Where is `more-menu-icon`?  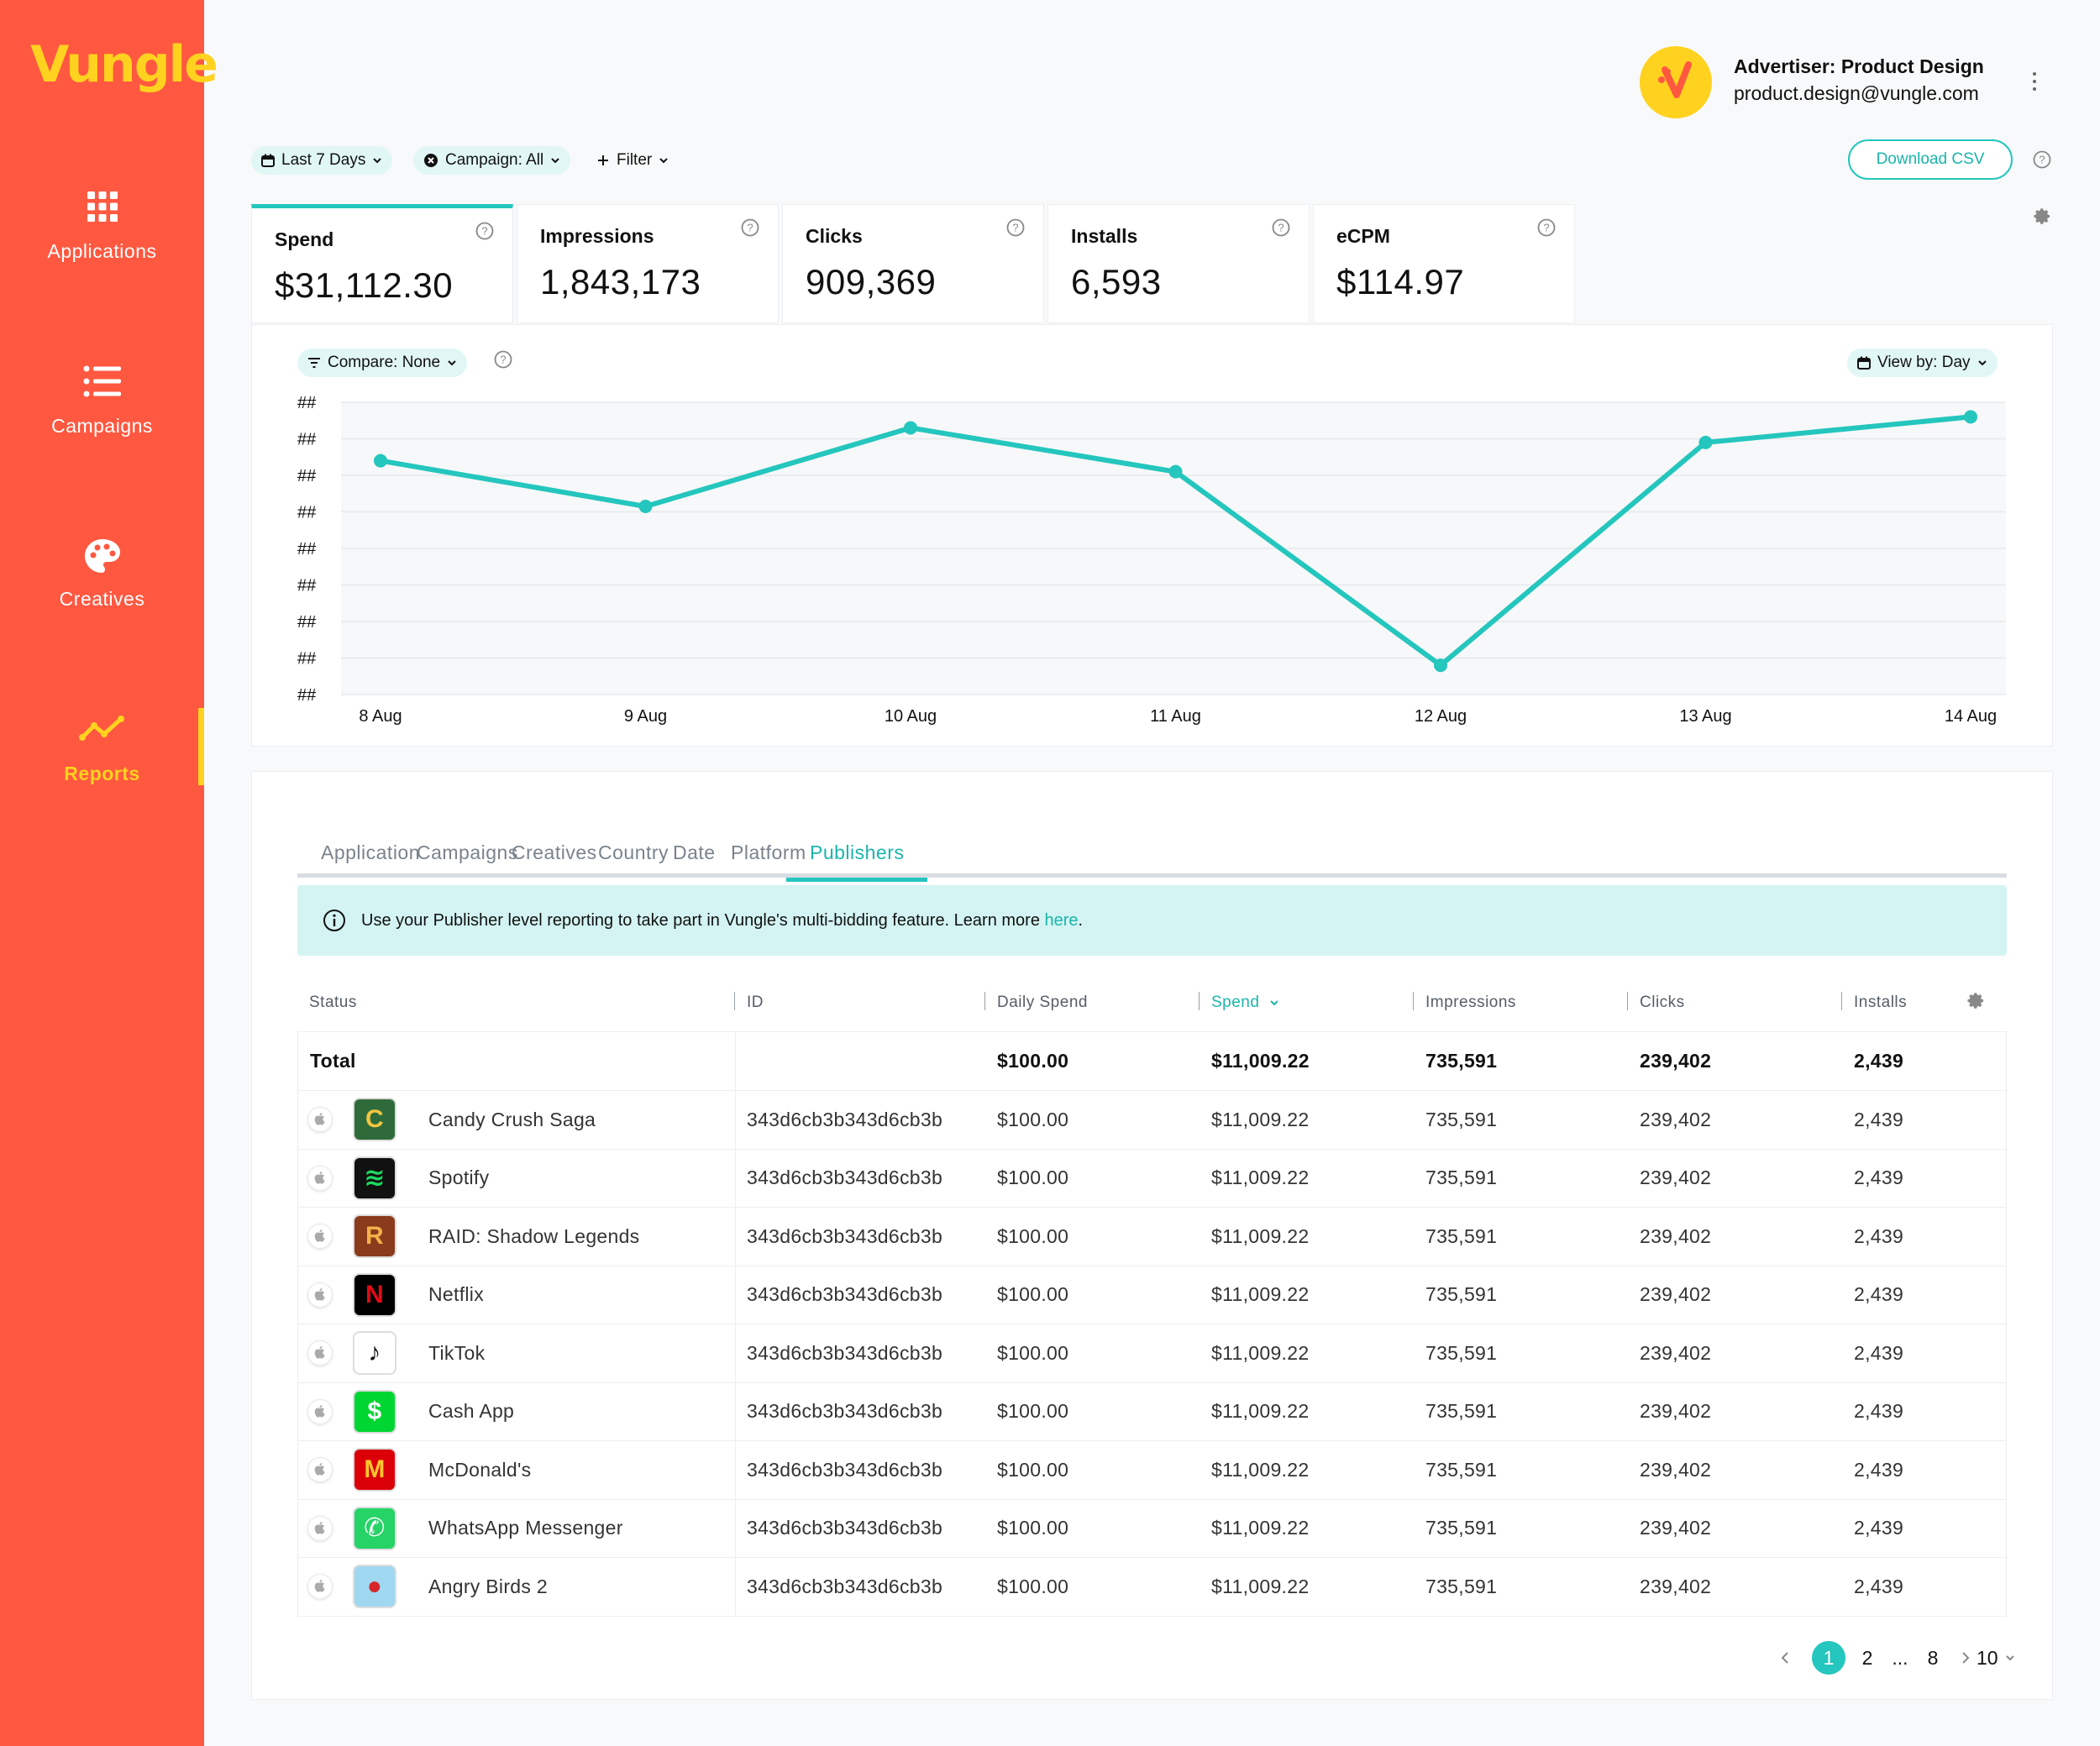
more-menu-icon is located at coordinates (2034, 81).